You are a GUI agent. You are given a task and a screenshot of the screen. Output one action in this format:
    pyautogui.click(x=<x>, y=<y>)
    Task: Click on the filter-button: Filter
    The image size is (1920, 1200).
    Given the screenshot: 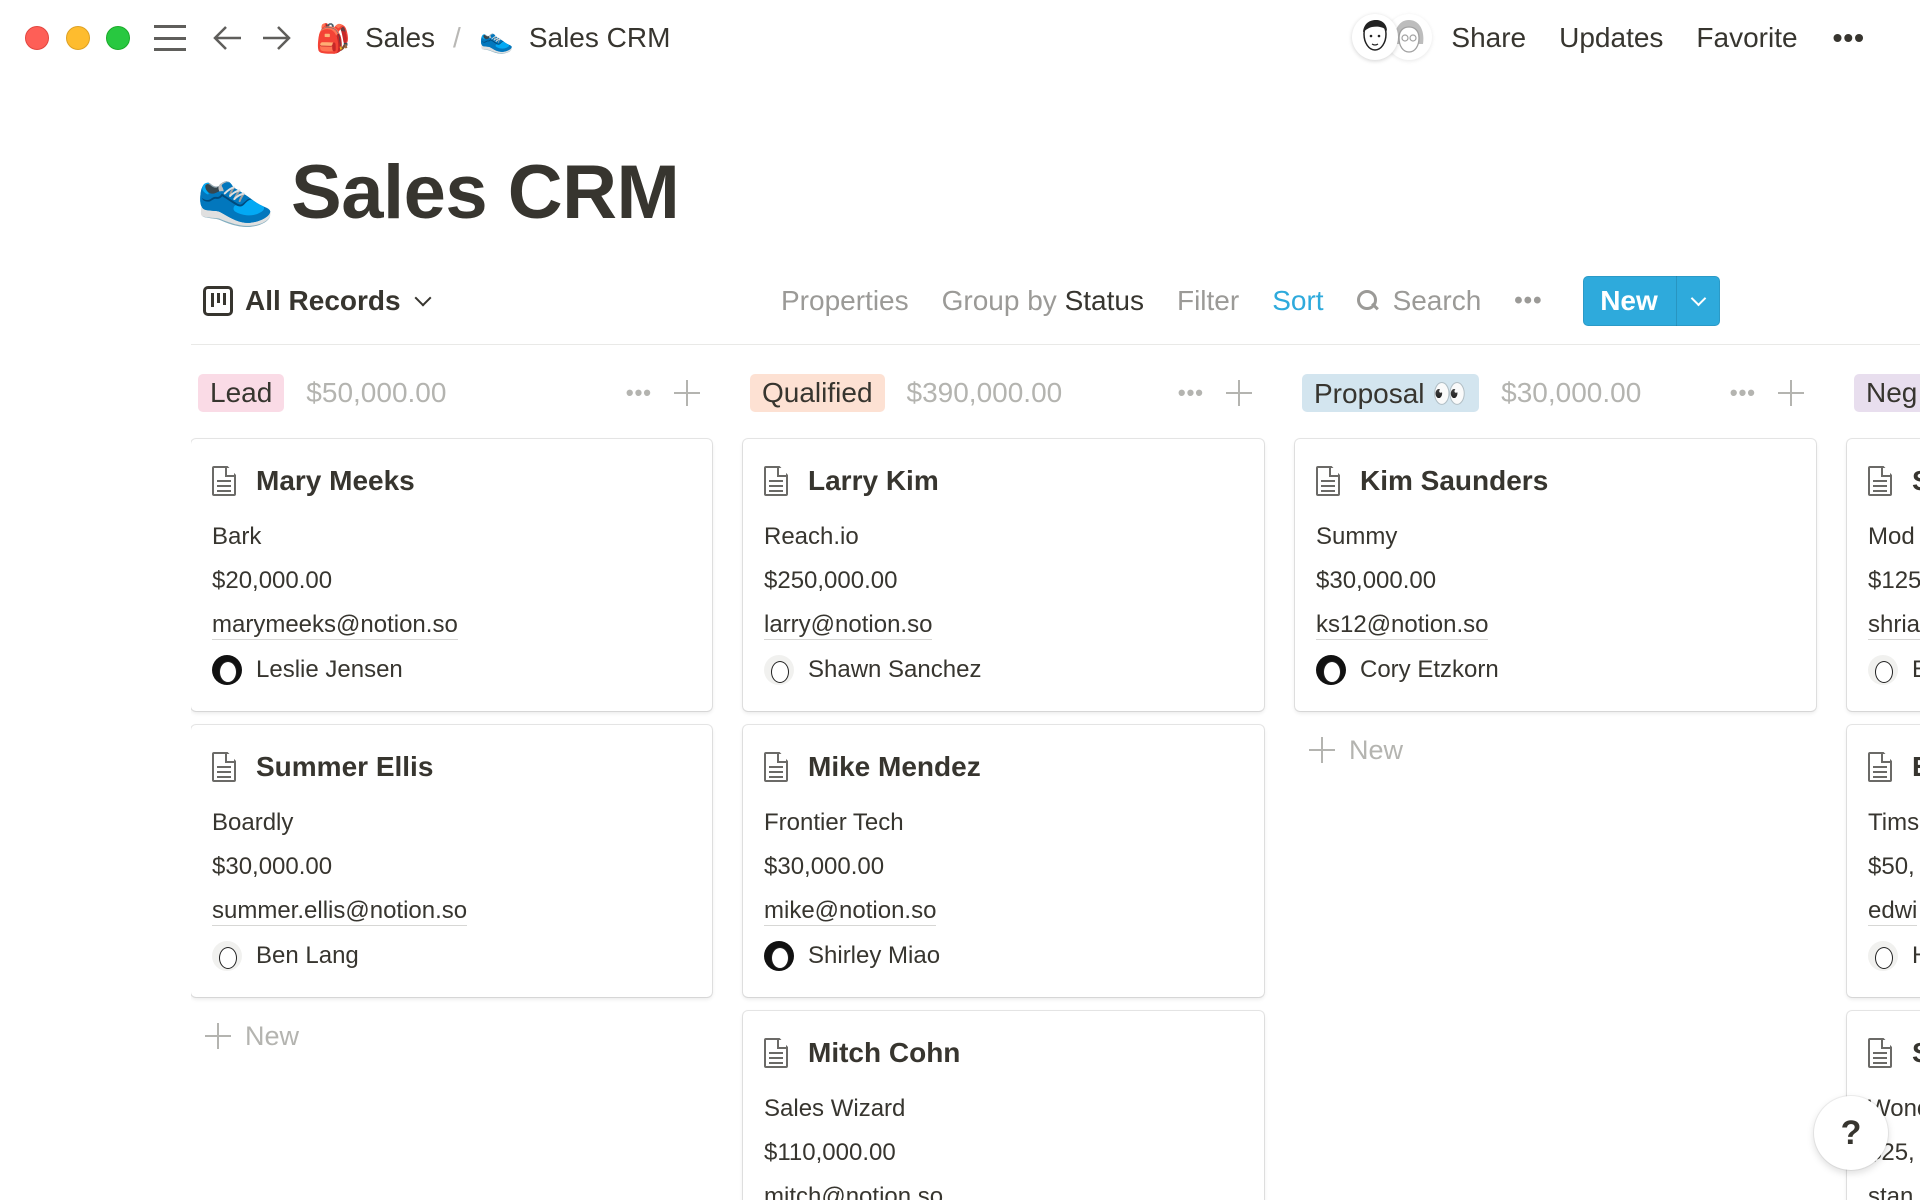 What is the action you would take?
    pyautogui.click(x=1208, y=300)
    